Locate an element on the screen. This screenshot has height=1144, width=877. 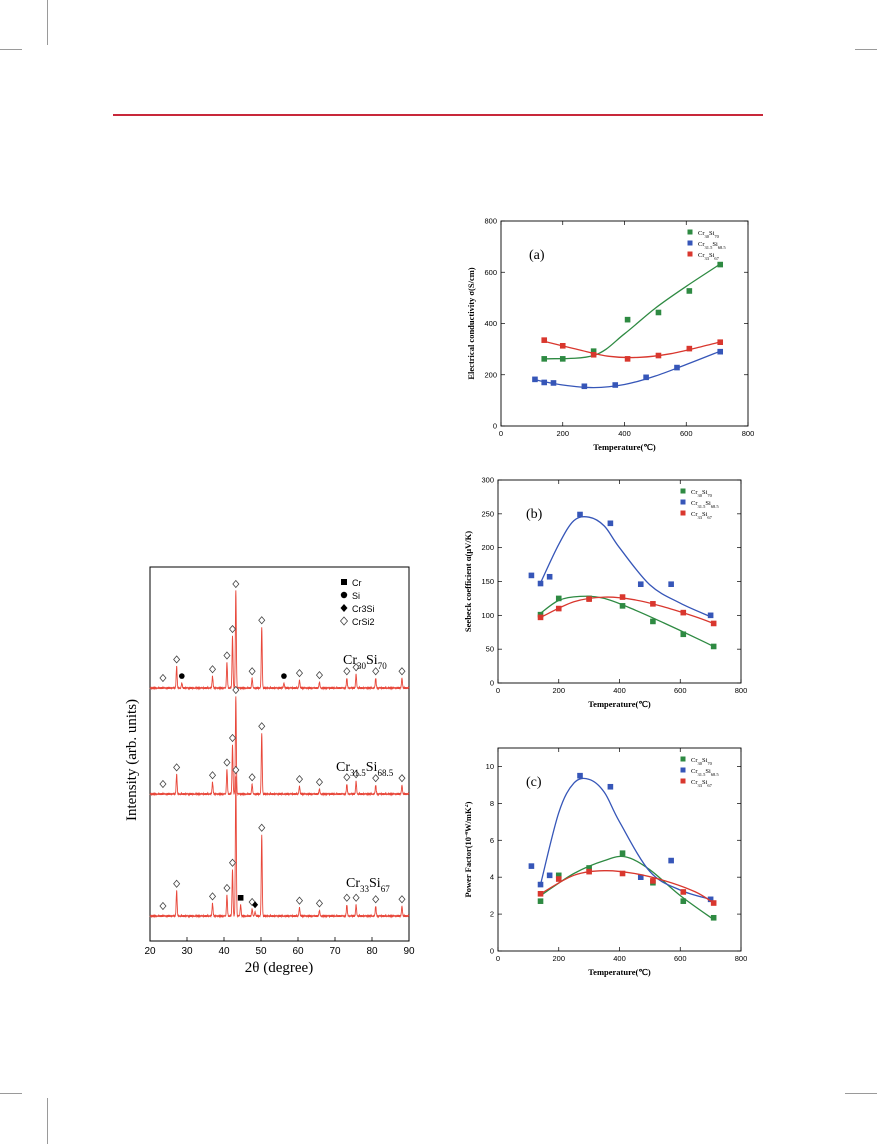
legend-open-diamond-icon is located at coordinates (344, 621).